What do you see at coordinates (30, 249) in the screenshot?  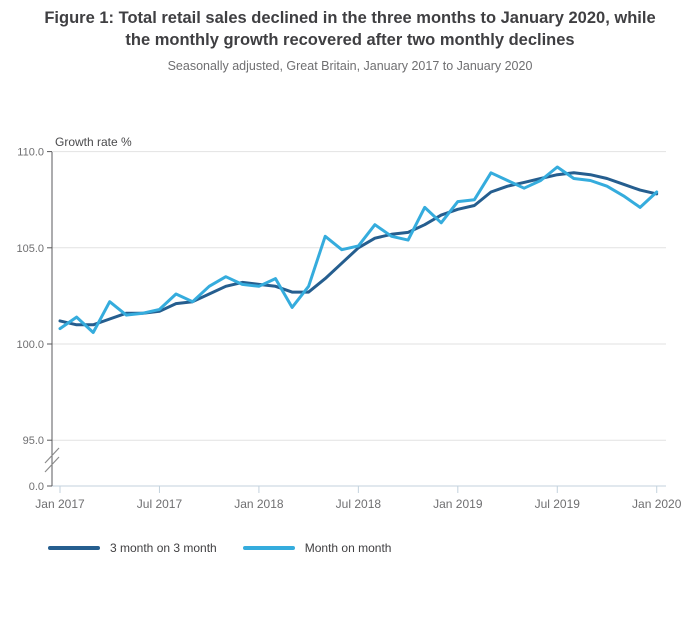 I see `y-tick-label: 105.0` at bounding box center [30, 249].